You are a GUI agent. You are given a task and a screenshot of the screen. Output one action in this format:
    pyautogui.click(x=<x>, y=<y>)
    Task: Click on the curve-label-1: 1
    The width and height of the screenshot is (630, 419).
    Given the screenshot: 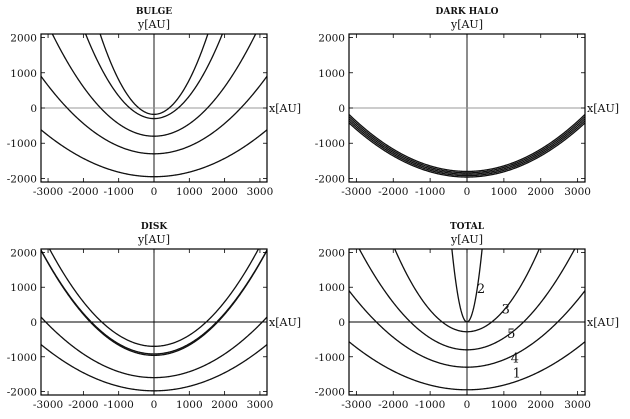 What is the action you would take?
    pyautogui.click(x=517, y=374)
    